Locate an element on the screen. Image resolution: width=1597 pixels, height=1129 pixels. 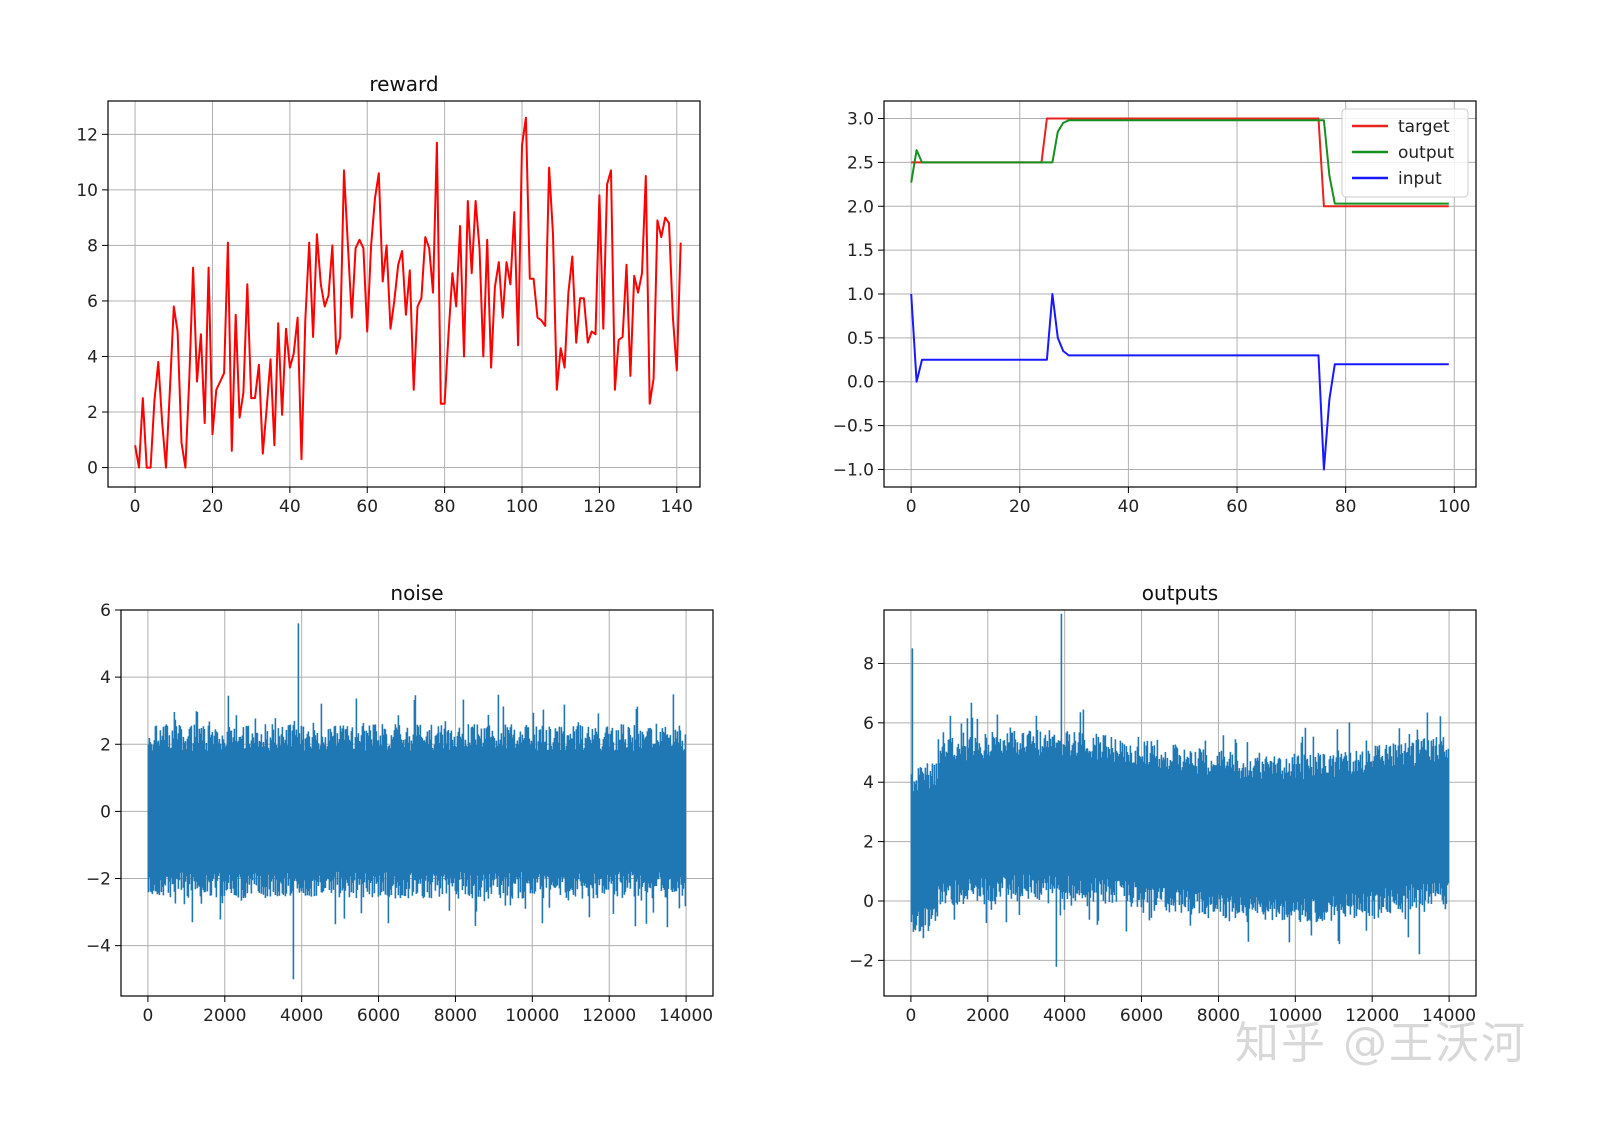
legend: target output input is located at coordinates (1405, 153).